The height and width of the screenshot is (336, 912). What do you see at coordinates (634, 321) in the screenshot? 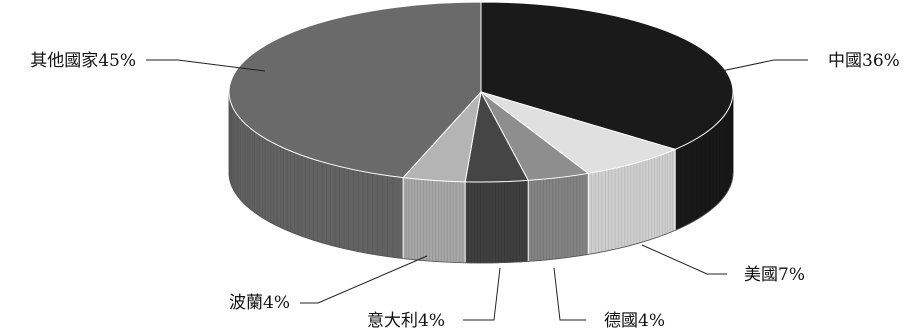
I see `slice-label-2: 德國4%` at bounding box center [634, 321].